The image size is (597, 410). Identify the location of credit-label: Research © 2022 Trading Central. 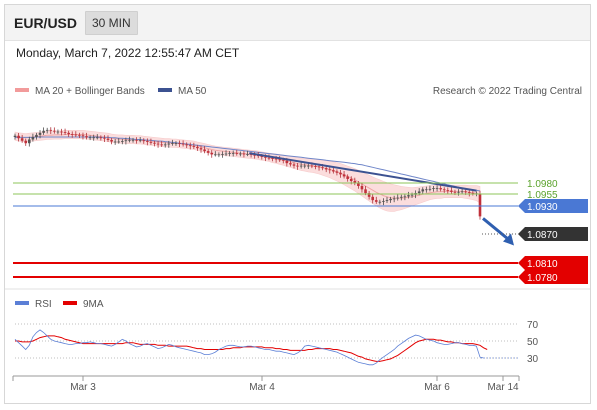
(507, 91).